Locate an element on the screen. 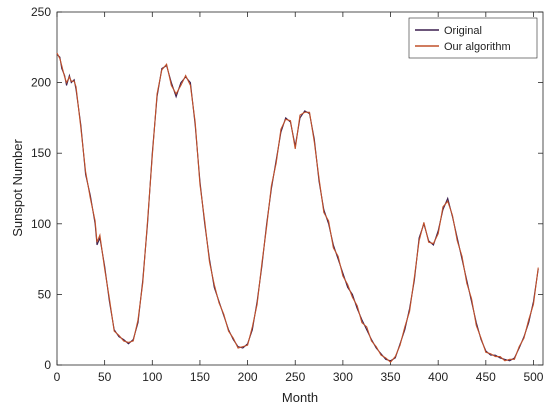  legend-box is located at coordinates (473, 38).